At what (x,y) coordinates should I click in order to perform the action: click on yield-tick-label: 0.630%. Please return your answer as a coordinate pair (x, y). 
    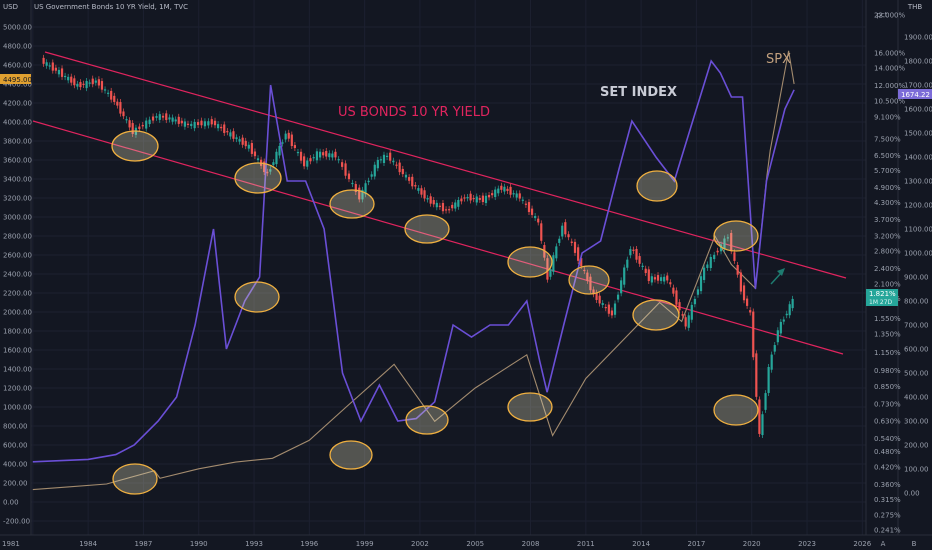
    Looking at the image, I should click on (887, 421).